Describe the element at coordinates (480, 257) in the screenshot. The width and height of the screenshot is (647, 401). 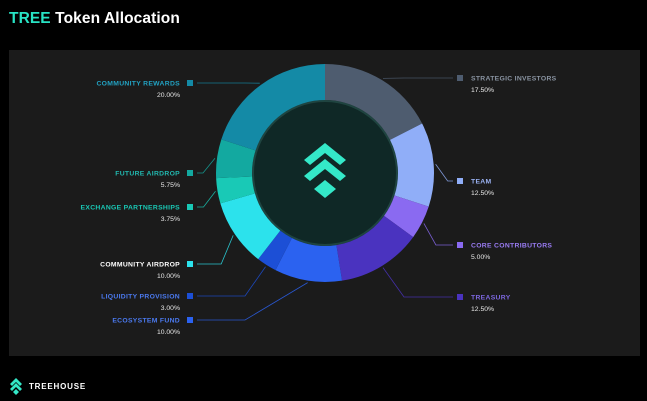
I see `slice-value-label: 5.00%` at that location.